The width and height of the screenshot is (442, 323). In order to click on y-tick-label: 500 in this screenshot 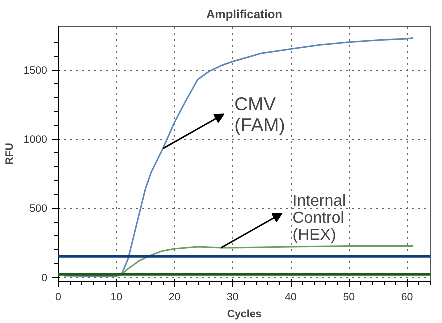, I will do `click(39, 209)`.